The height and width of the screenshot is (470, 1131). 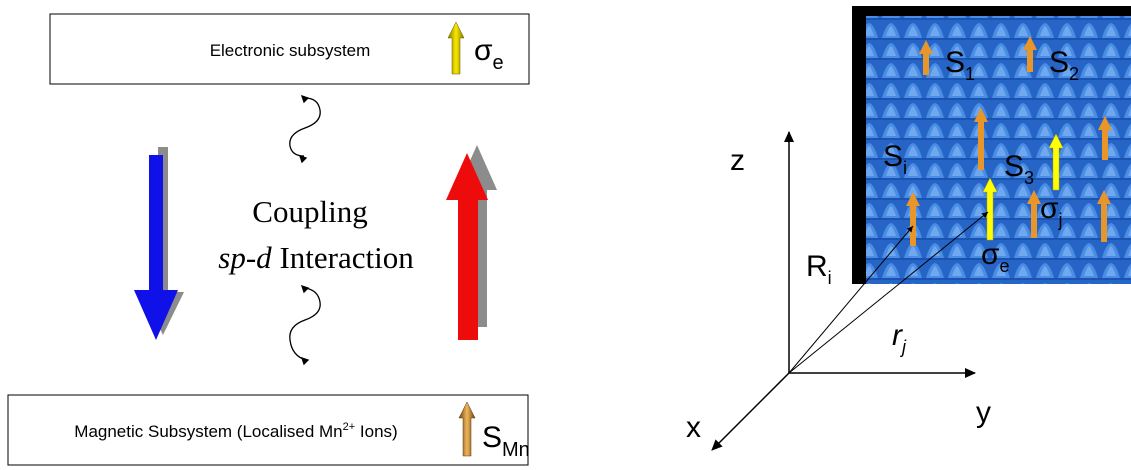 What do you see at coordinates (1060, 220) in the screenshot?
I see `label-sigma-j-sub: j` at bounding box center [1060, 220].